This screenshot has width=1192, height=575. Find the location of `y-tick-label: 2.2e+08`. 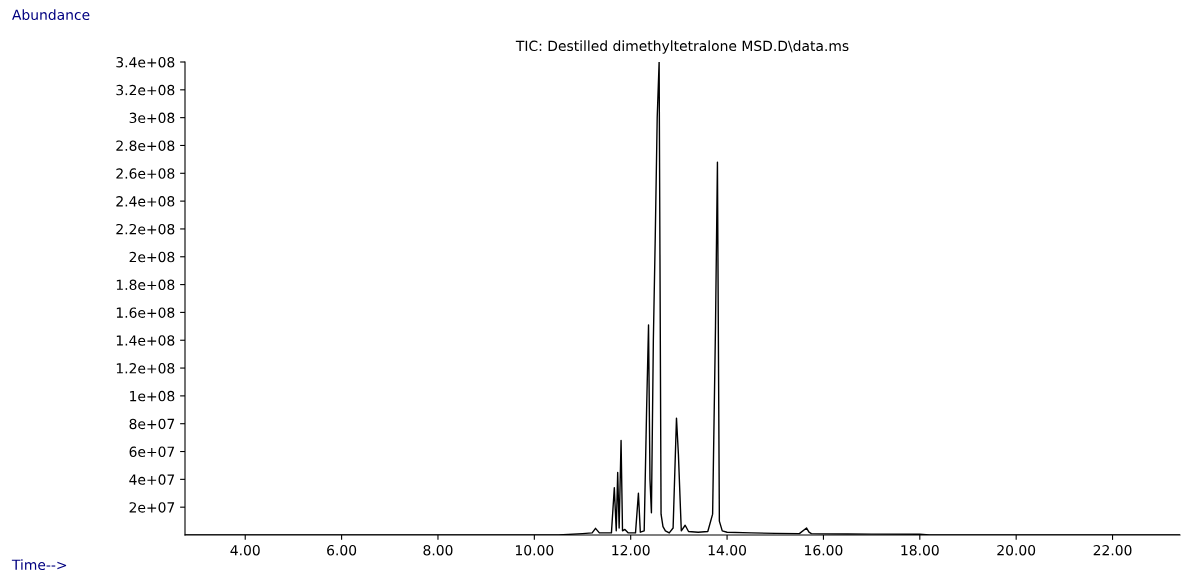

y-tick-label: 2.2e+08 is located at coordinates (145, 229).